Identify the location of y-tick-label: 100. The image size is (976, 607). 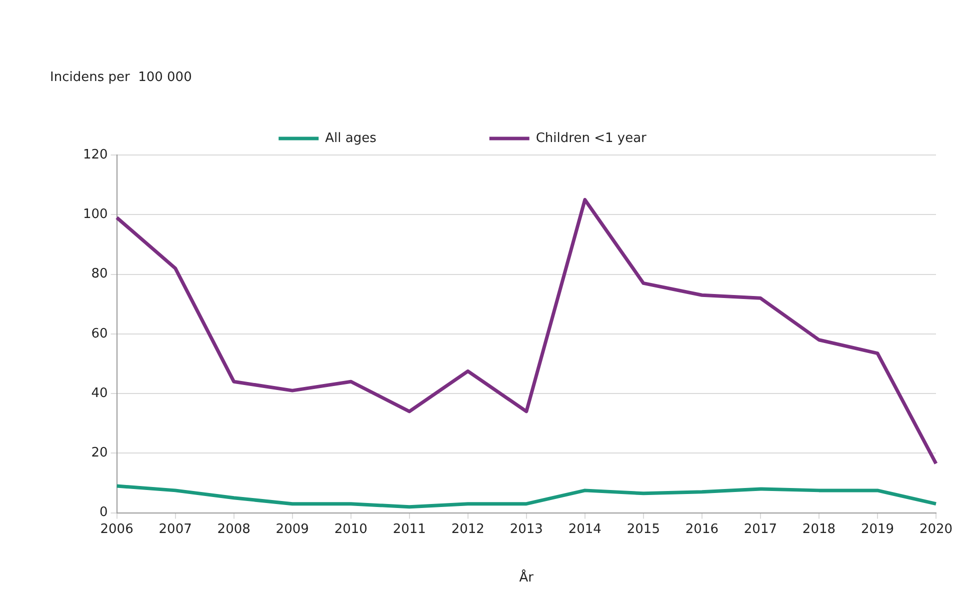
(95, 214).